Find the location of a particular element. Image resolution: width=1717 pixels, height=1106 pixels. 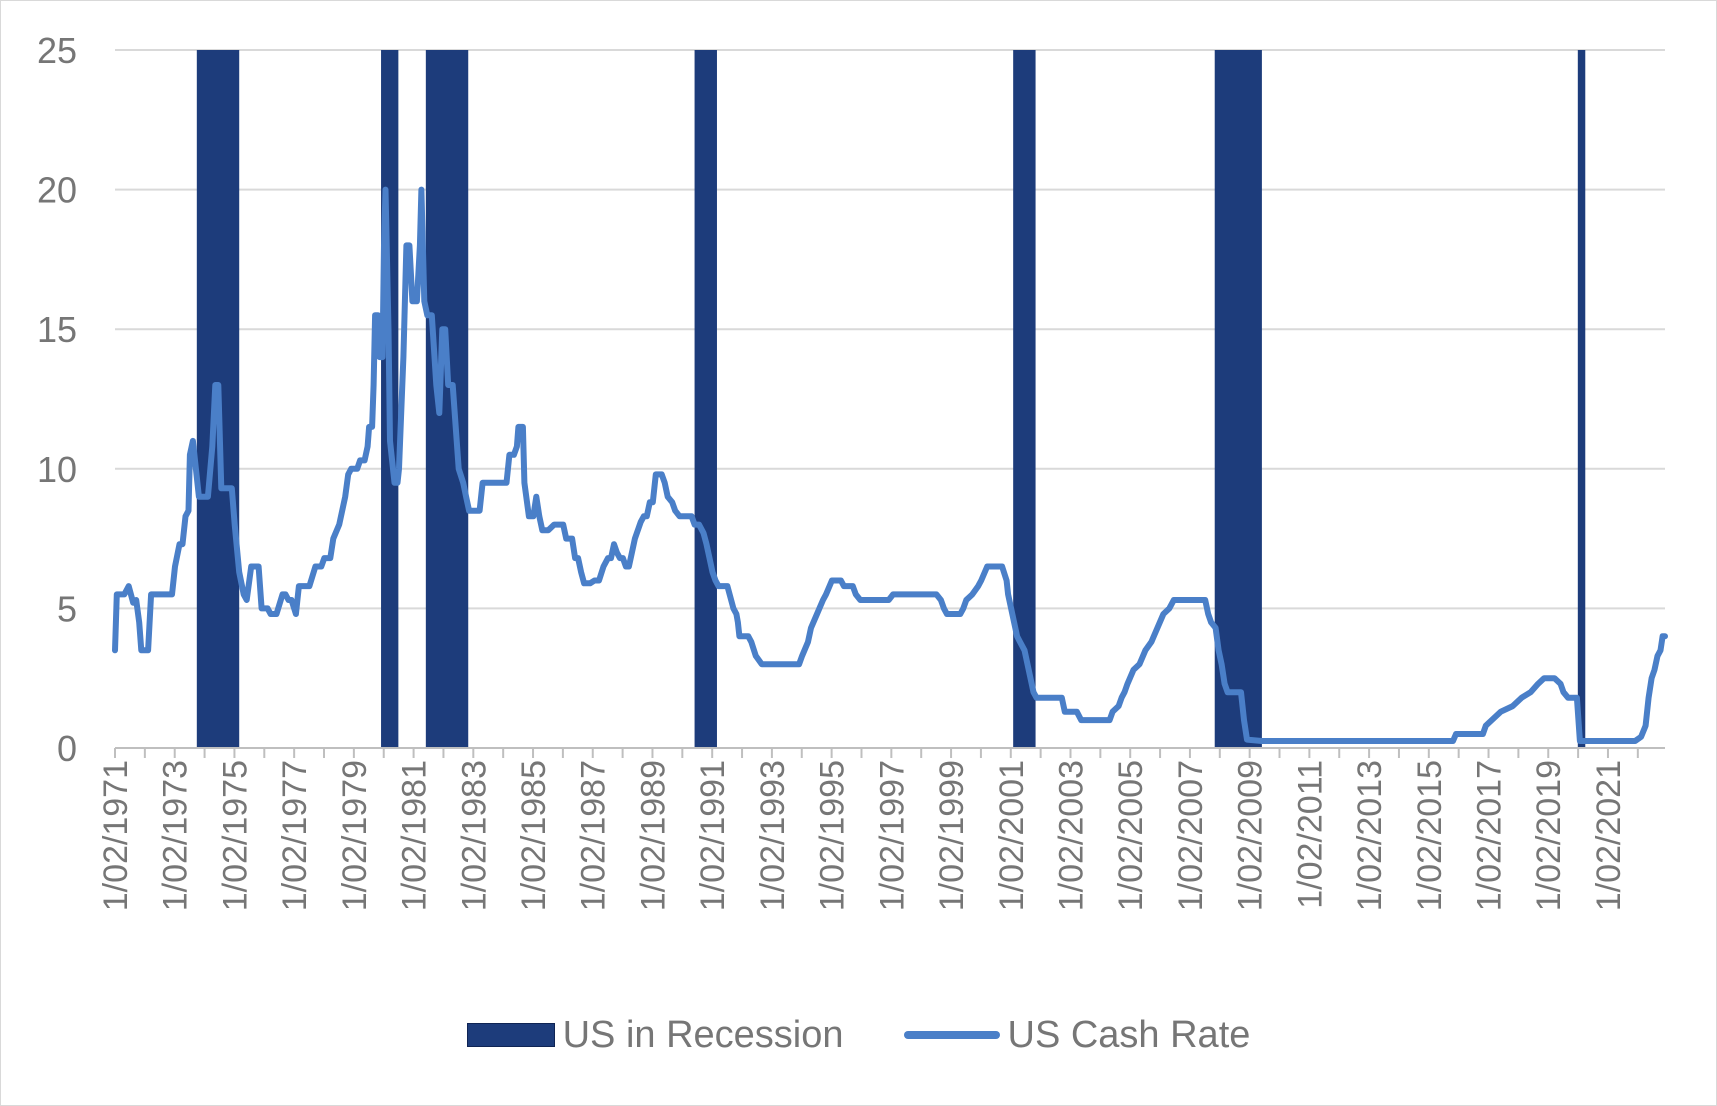

legend-label-recession: US in Recession is located at coordinates (703, 1034).